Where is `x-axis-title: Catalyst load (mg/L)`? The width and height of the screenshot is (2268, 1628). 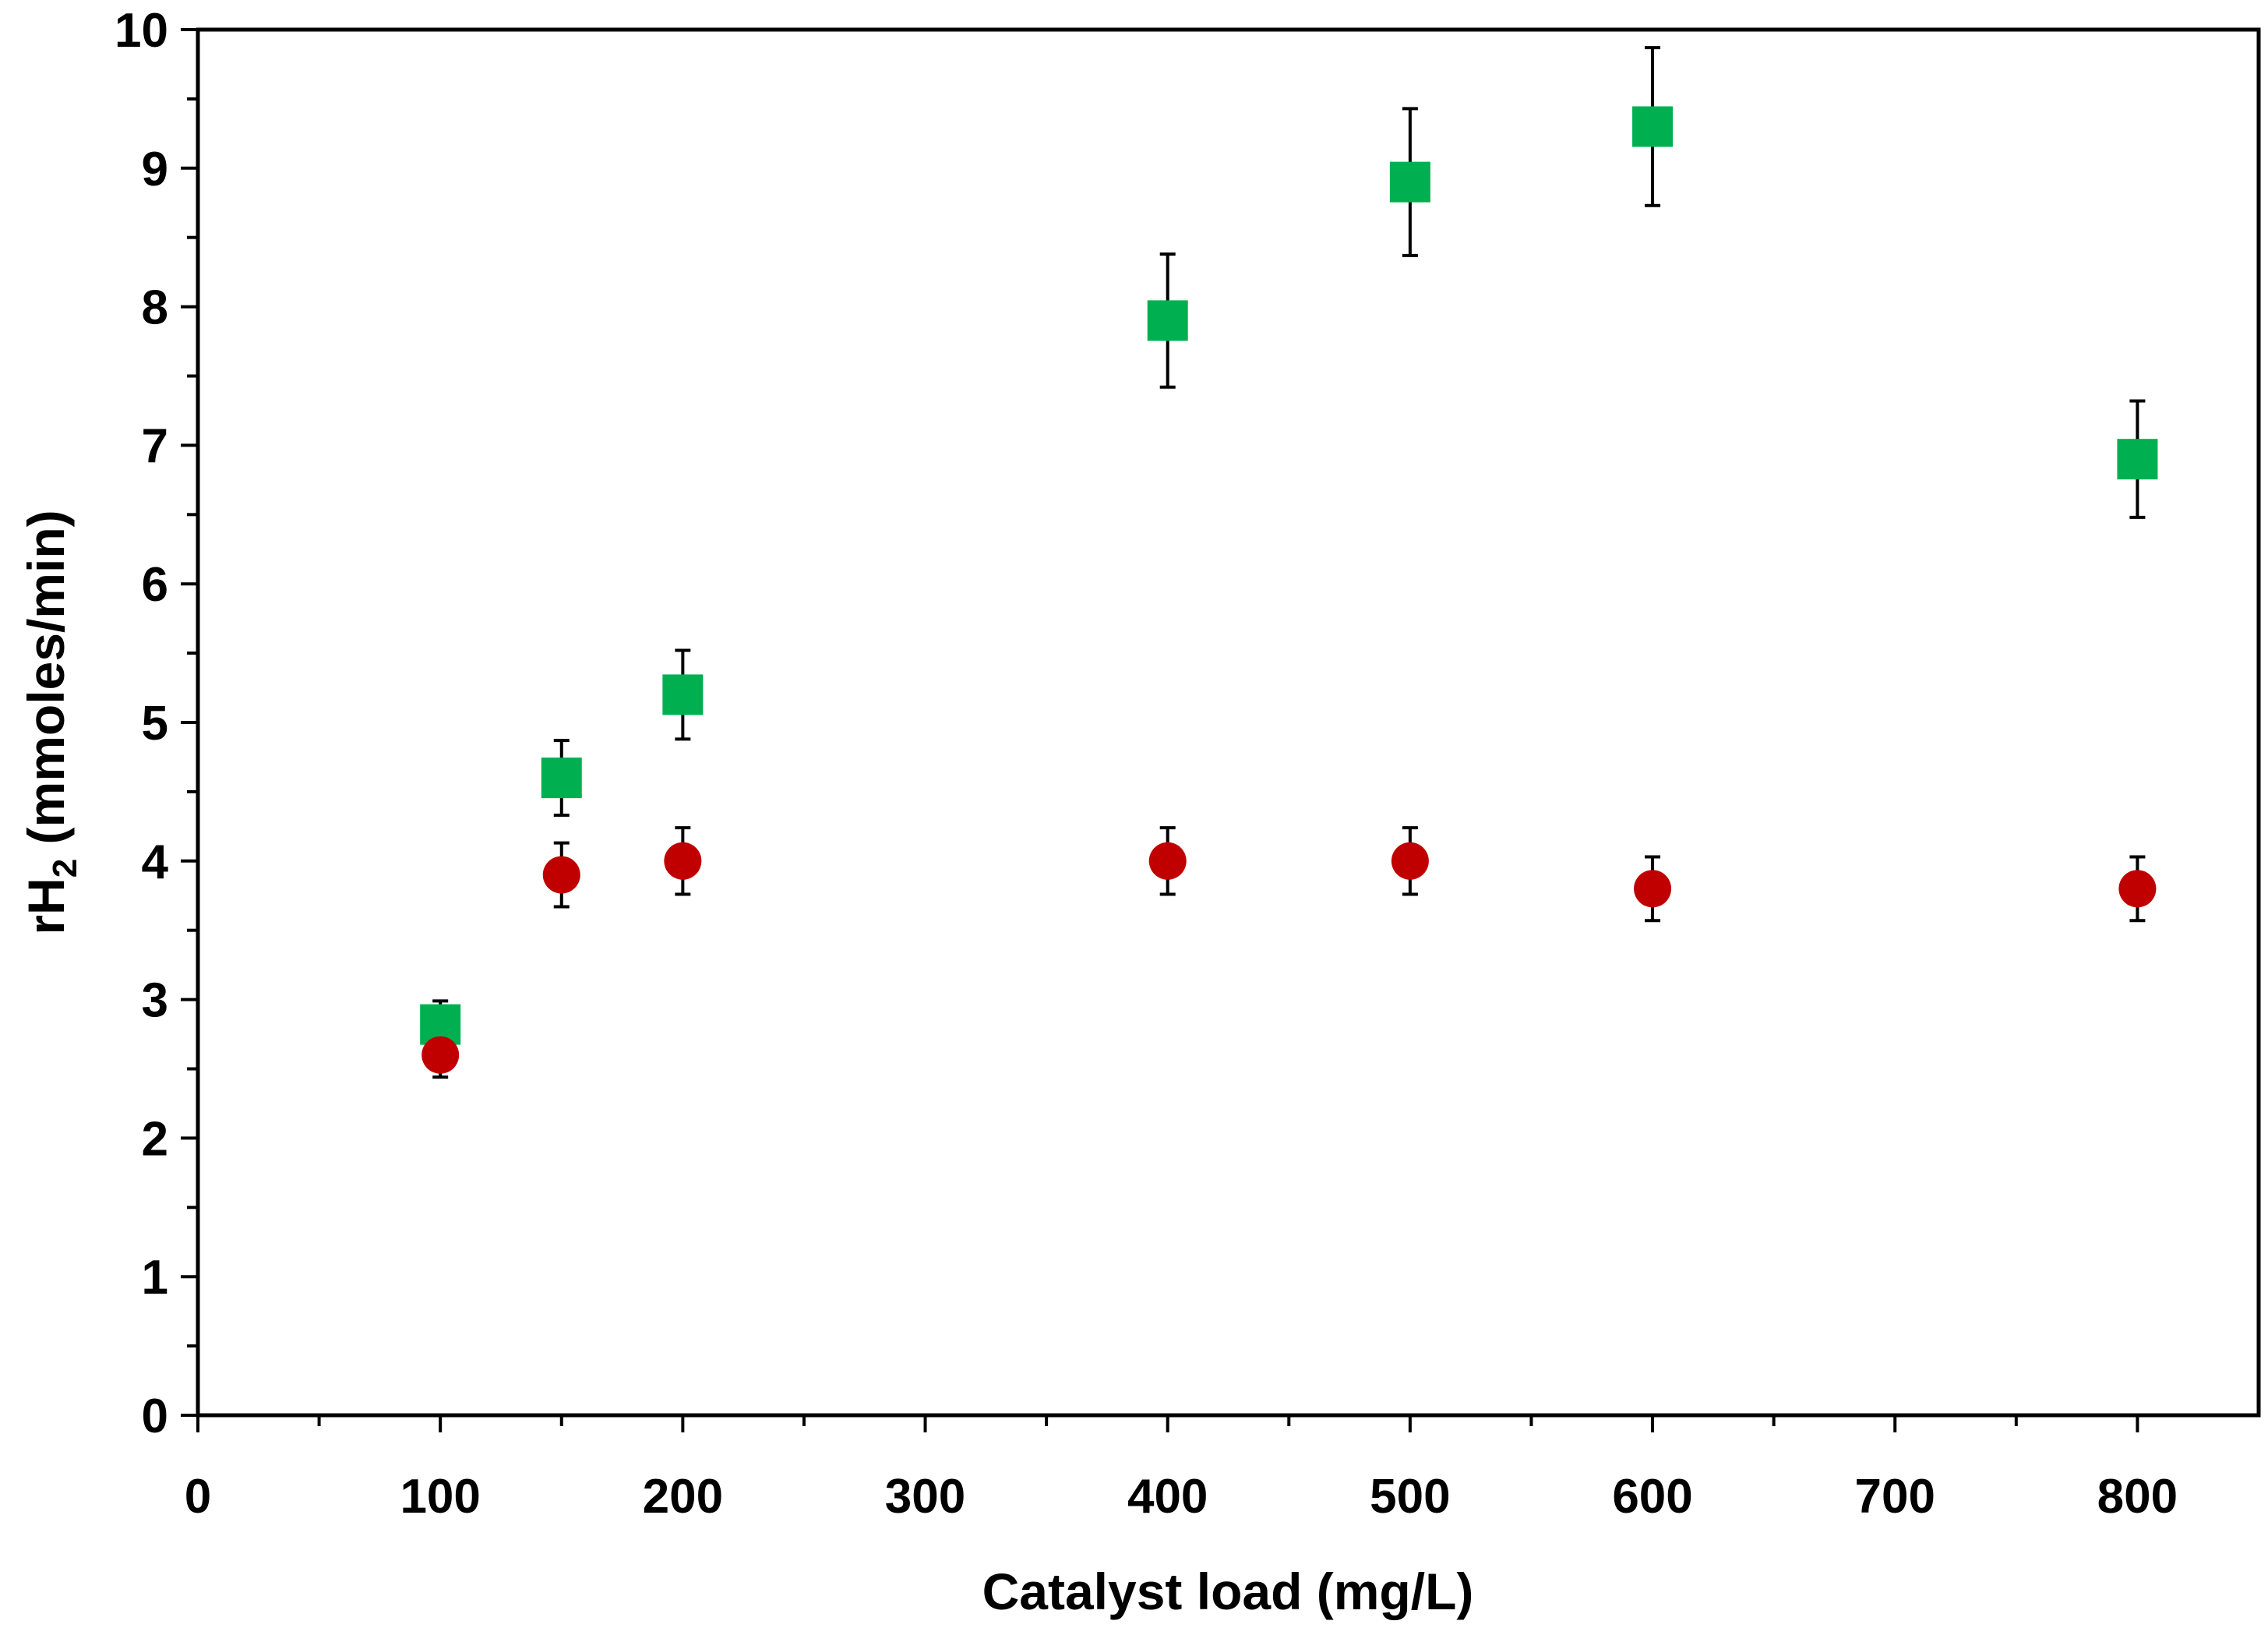
x-axis-title: Catalyst load (mg/L) is located at coordinates (1228, 1591).